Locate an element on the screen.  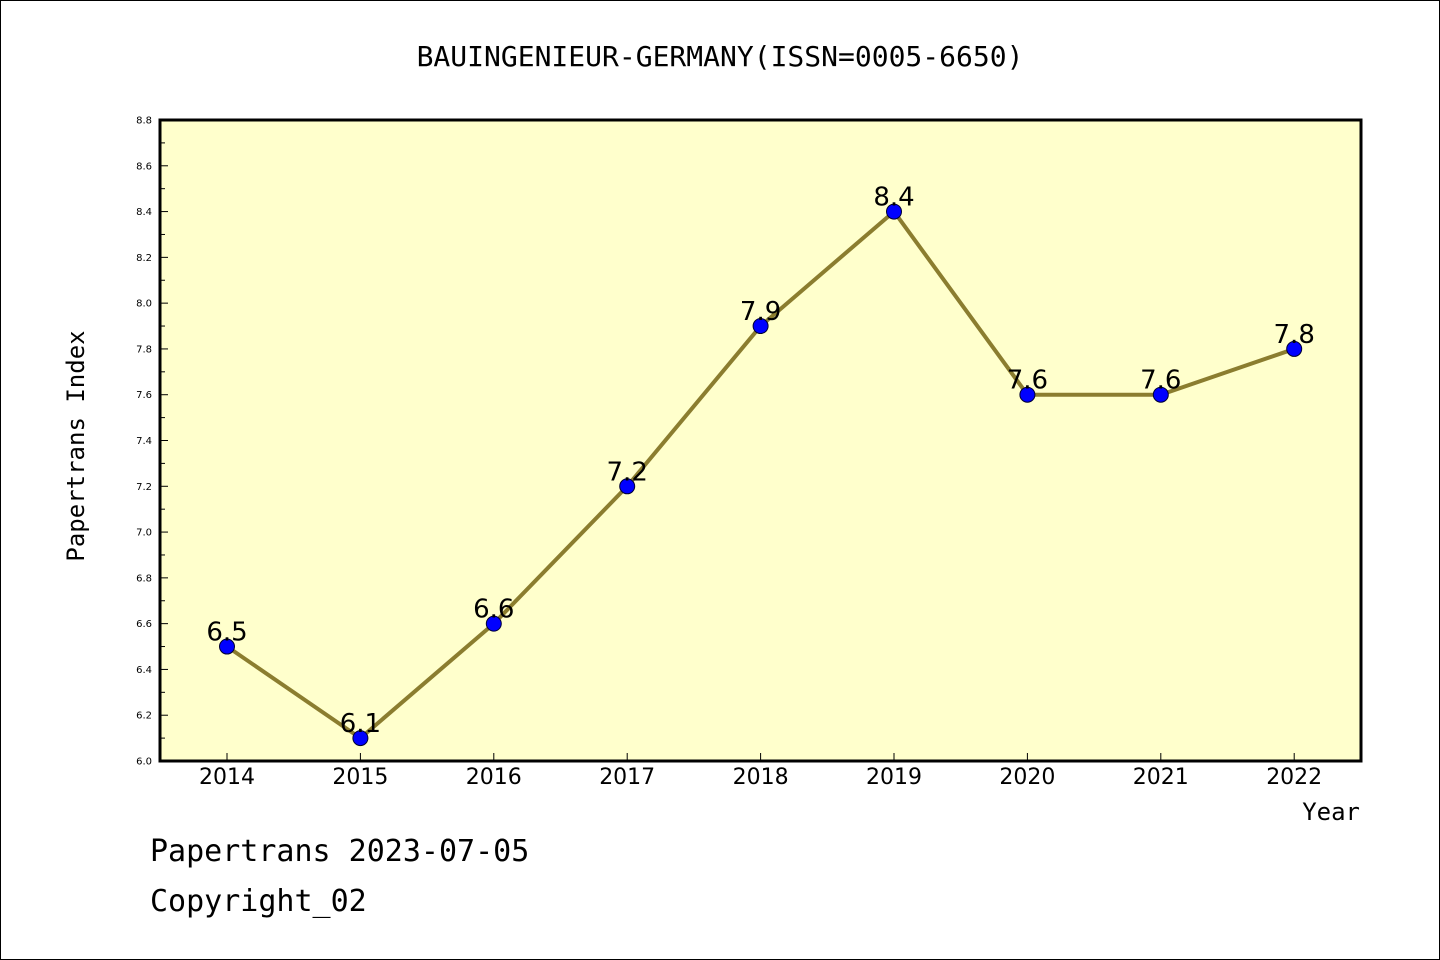
data-label: 7.9 is located at coordinates (760, 312).